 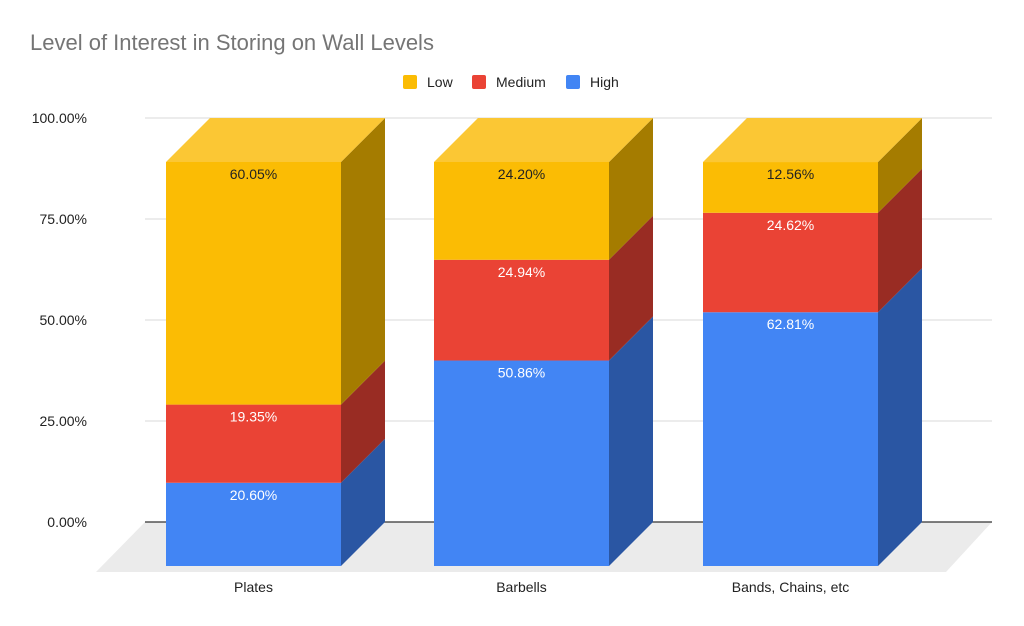 What do you see at coordinates (253, 174) in the screenshot?
I see `data-label-low: 60.05%` at bounding box center [253, 174].